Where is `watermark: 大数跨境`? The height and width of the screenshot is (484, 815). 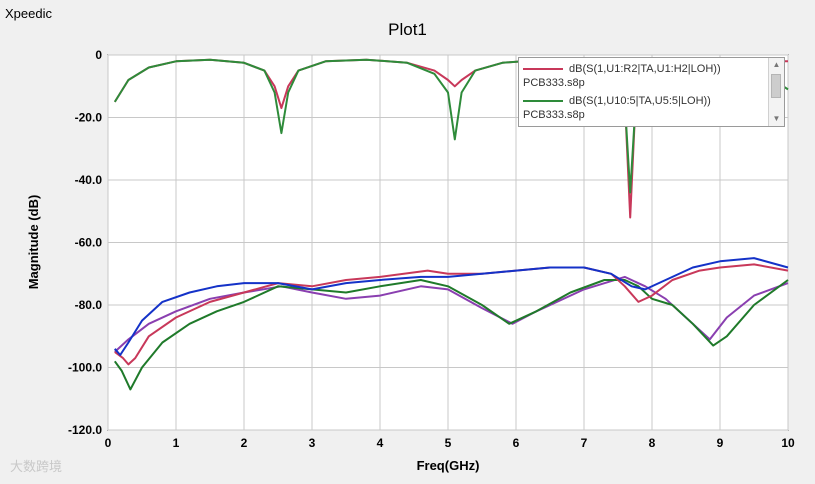 watermark: 大数跨境 is located at coordinates (36, 466).